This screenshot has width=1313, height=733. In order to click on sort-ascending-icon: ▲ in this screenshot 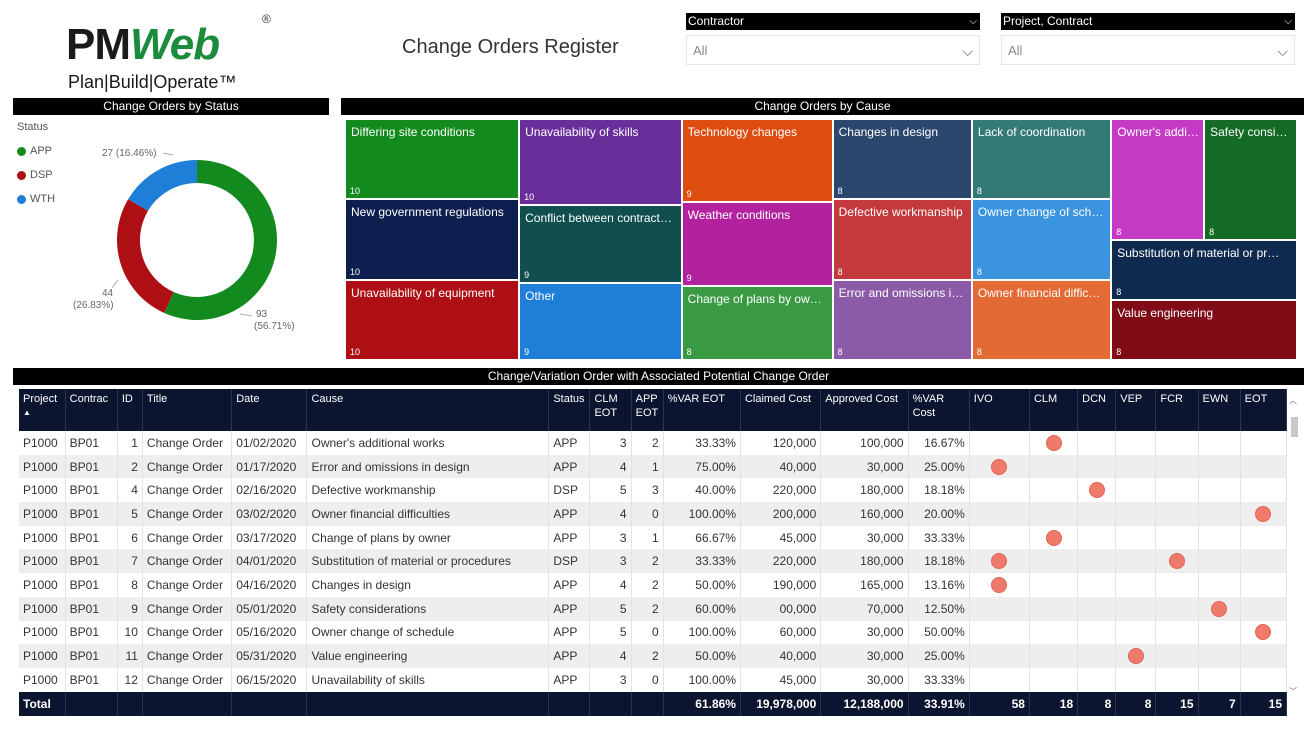, I will do `click(27, 412)`.